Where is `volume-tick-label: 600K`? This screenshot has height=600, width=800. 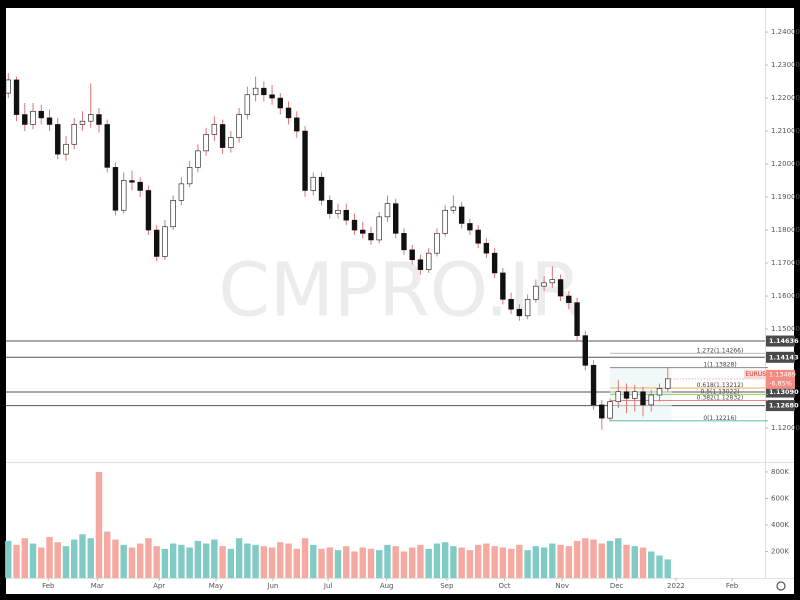
volume-tick-label: 600K is located at coordinates (780, 498).